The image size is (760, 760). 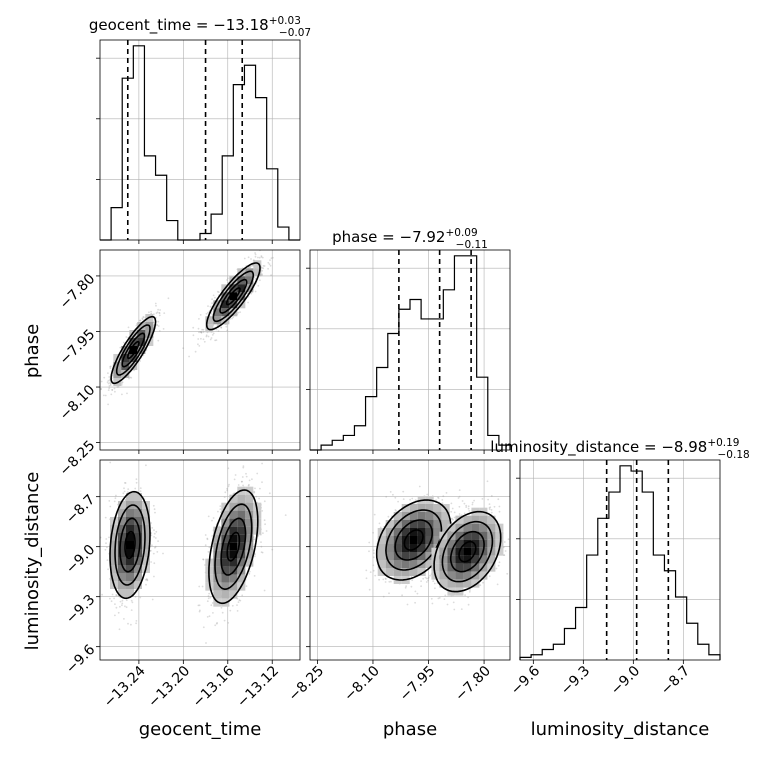 What do you see at coordinates (198, 561) in the screenshot?
I see `scatter-panel-geocent_time_luminosity_distance` at bounding box center [198, 561].